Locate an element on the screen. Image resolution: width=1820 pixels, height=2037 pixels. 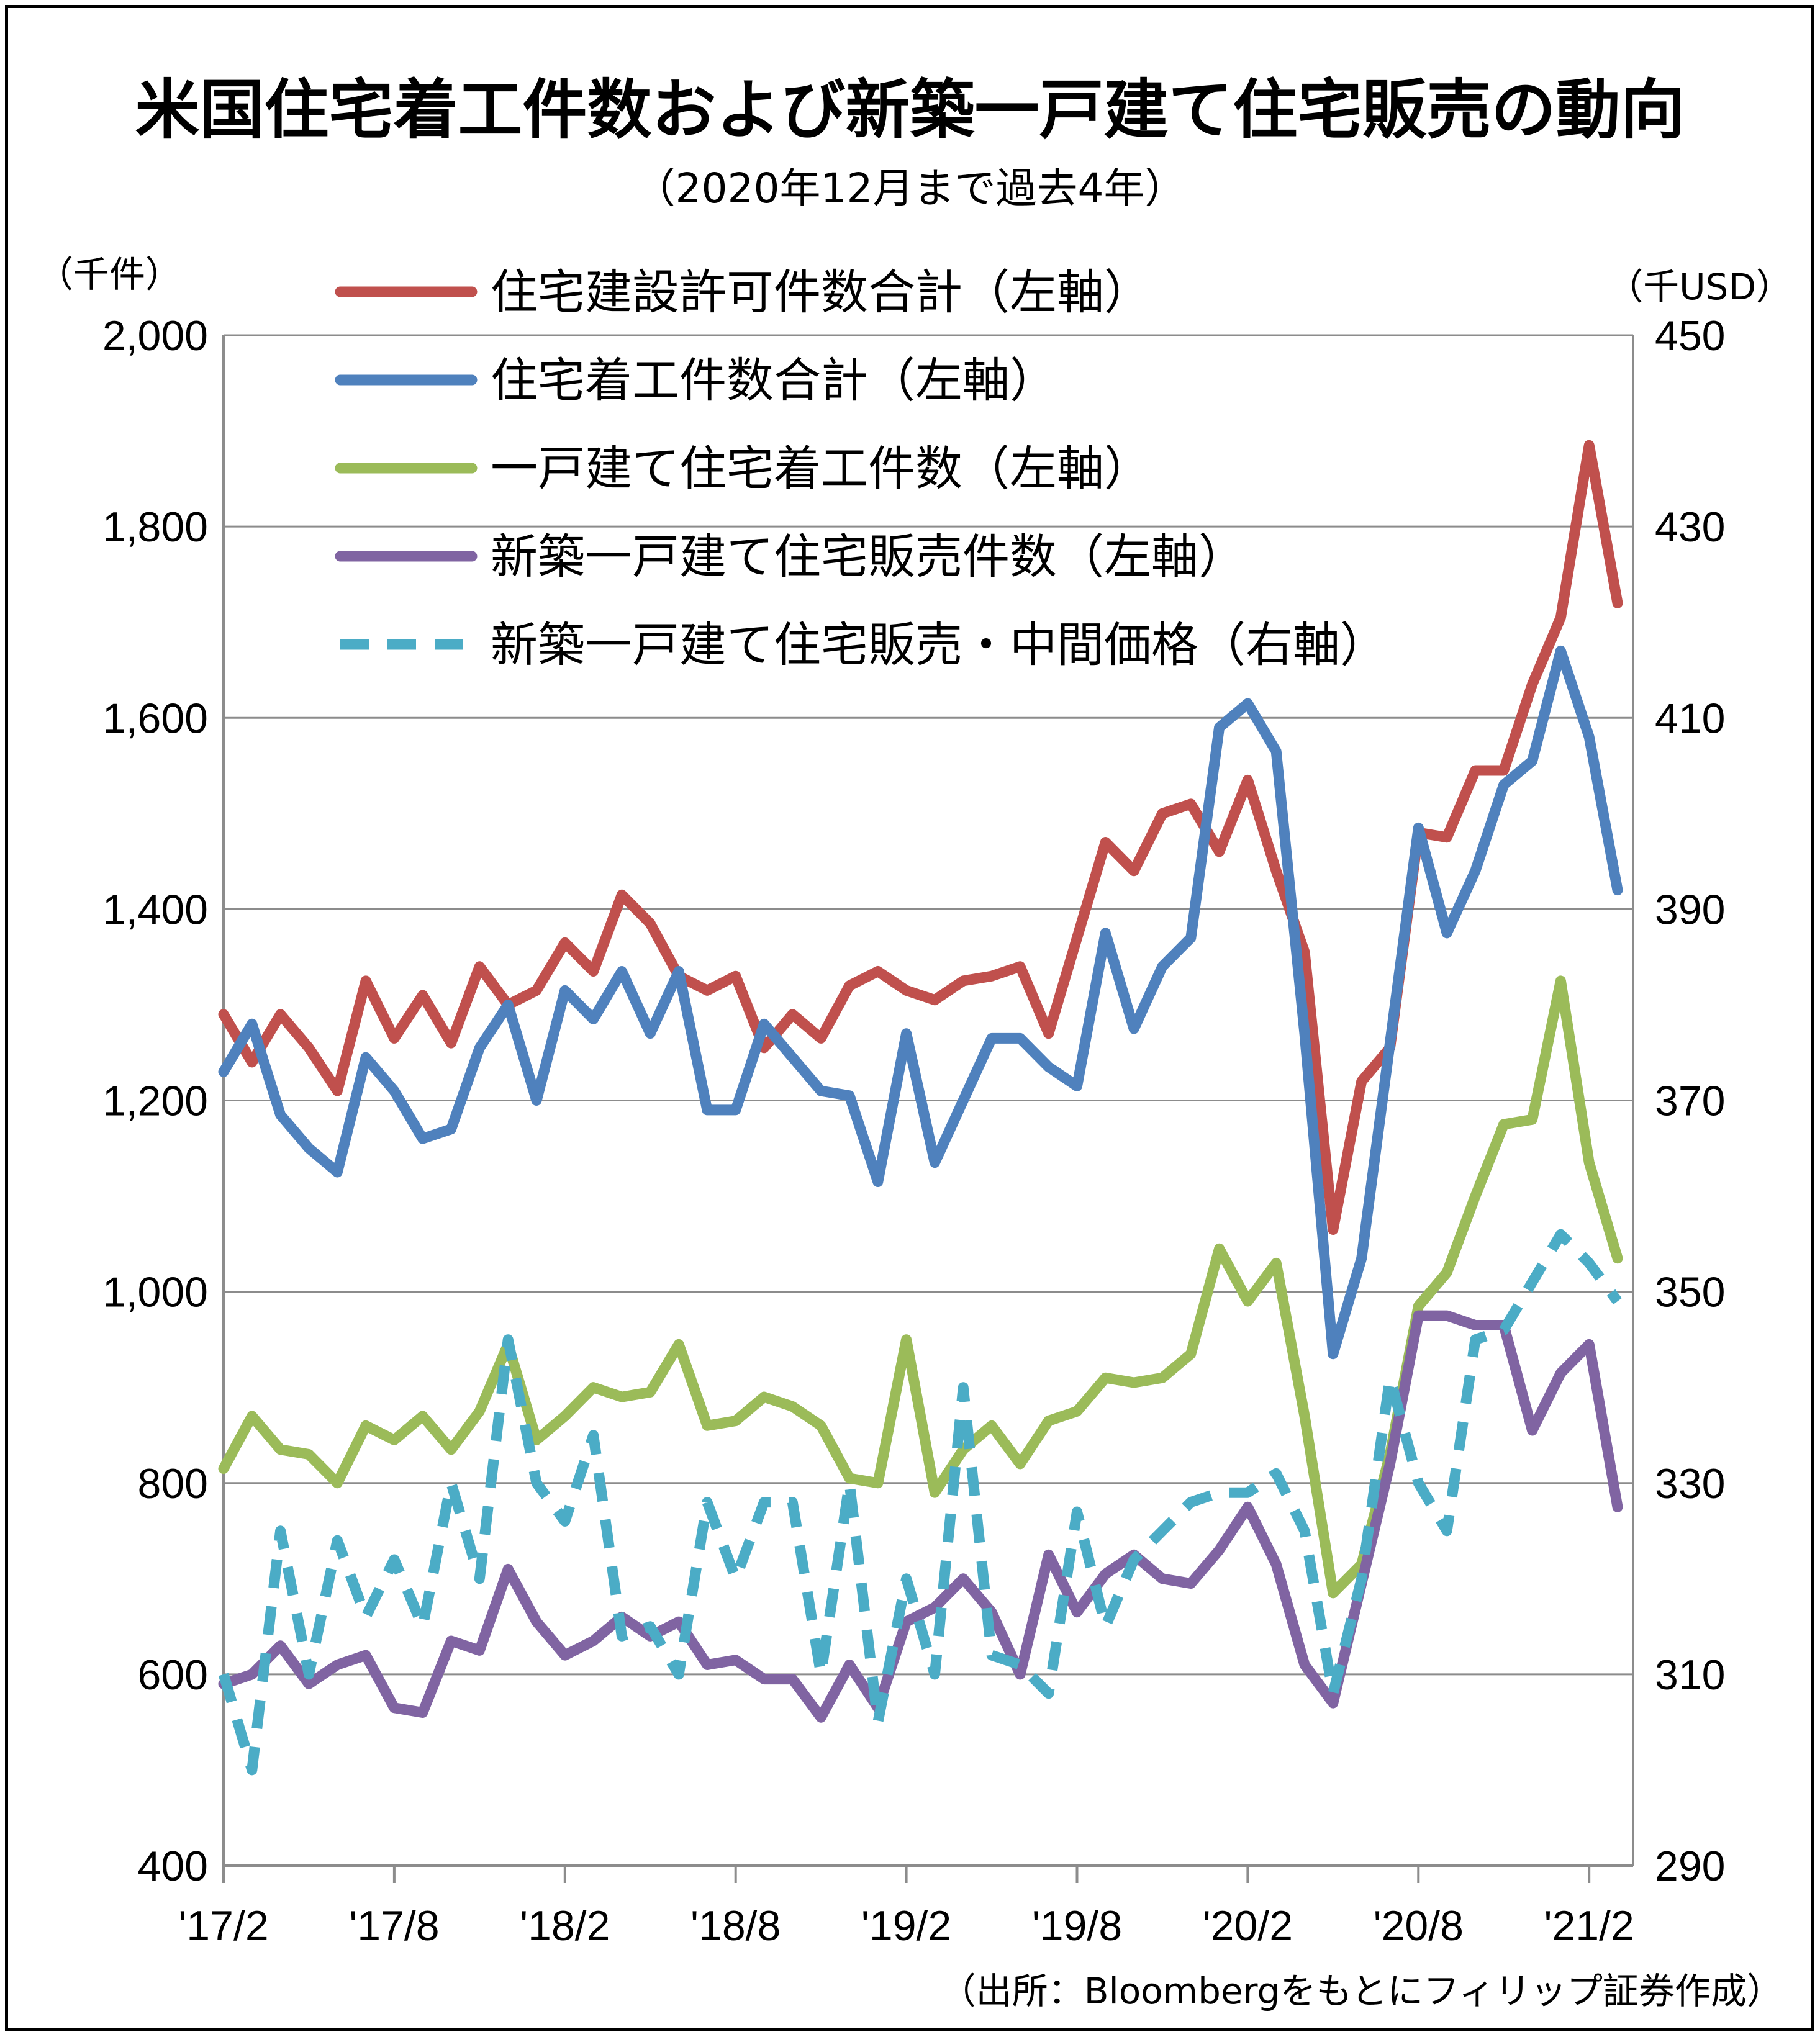
chart-subtitle: （2020年12月まで過去4年） is located at coordinates (910, 188).